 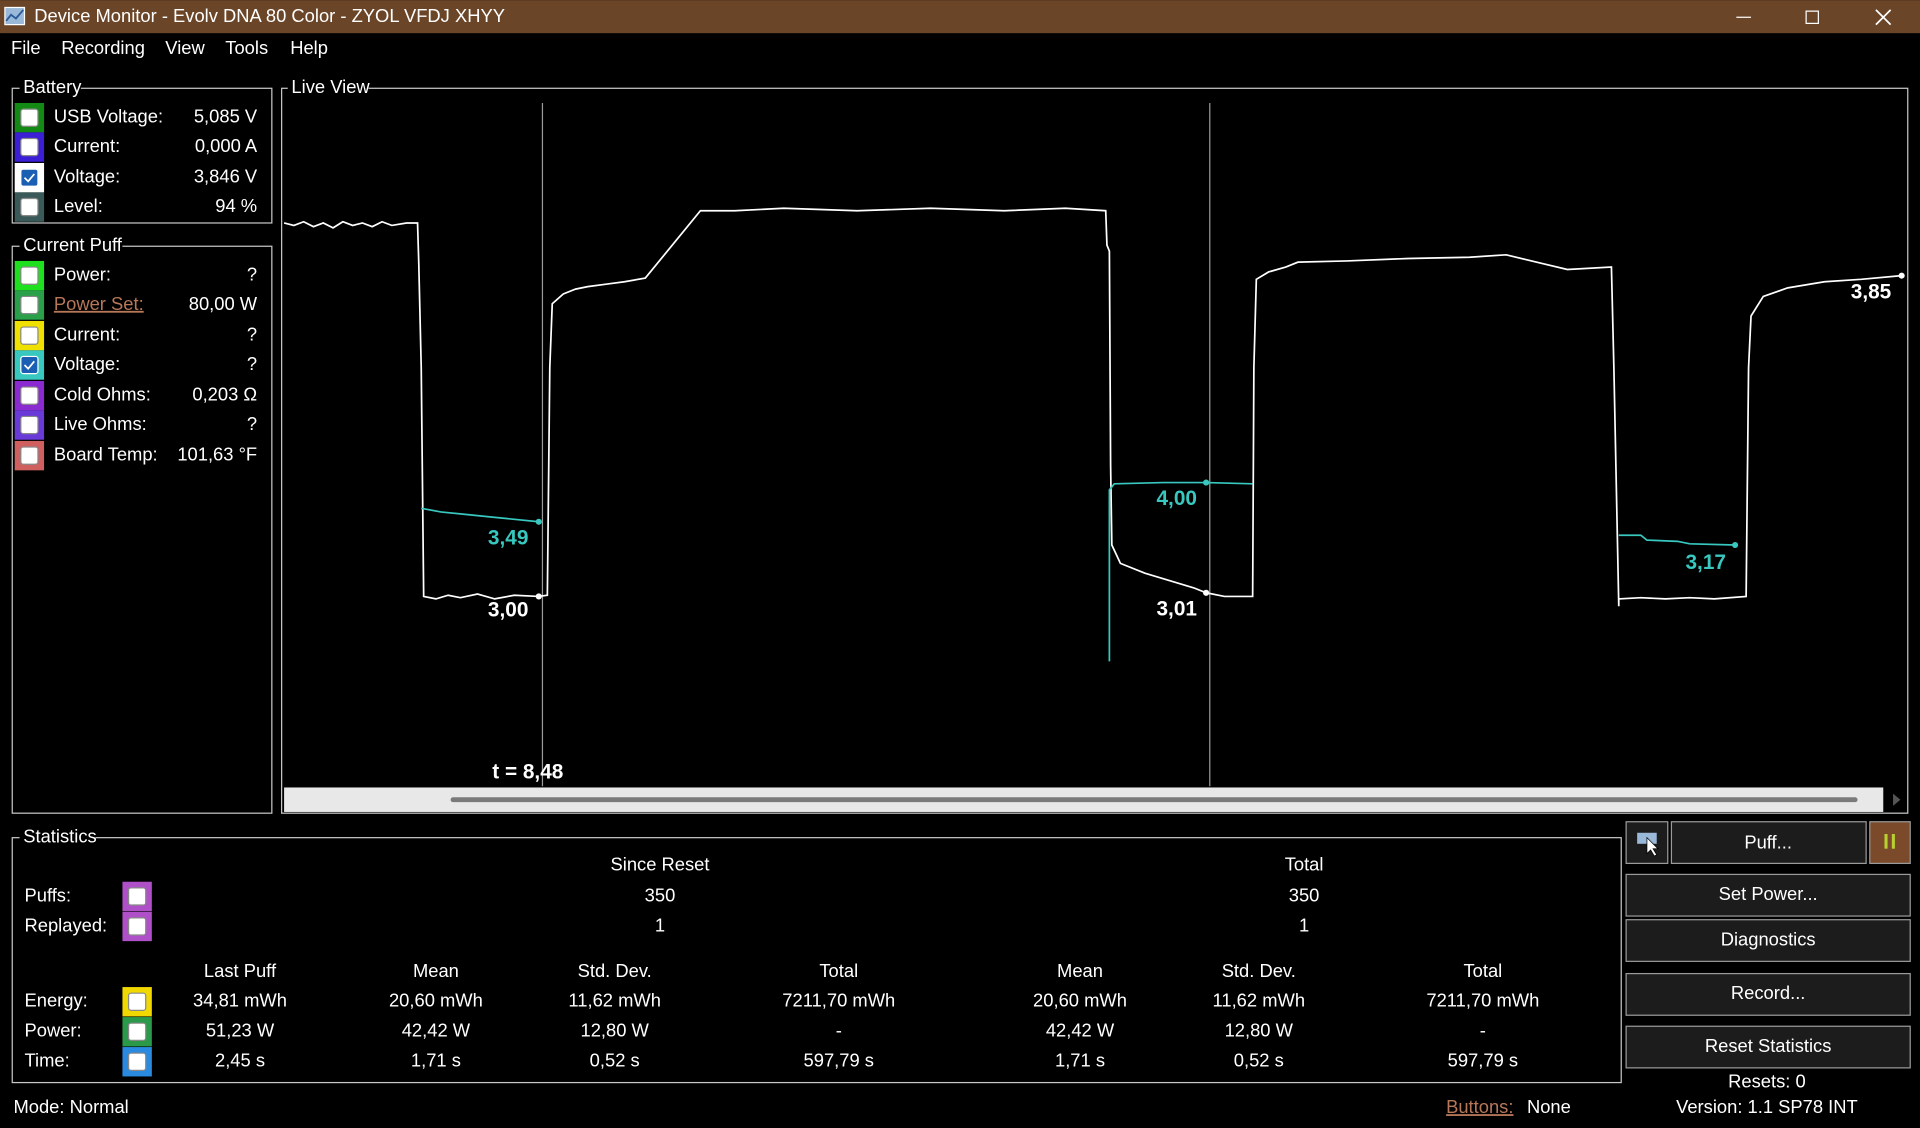 What do you see at coordinates (1890, 842) in the screenshot?
I see `pause-button` at bounding box center [1890, 842].